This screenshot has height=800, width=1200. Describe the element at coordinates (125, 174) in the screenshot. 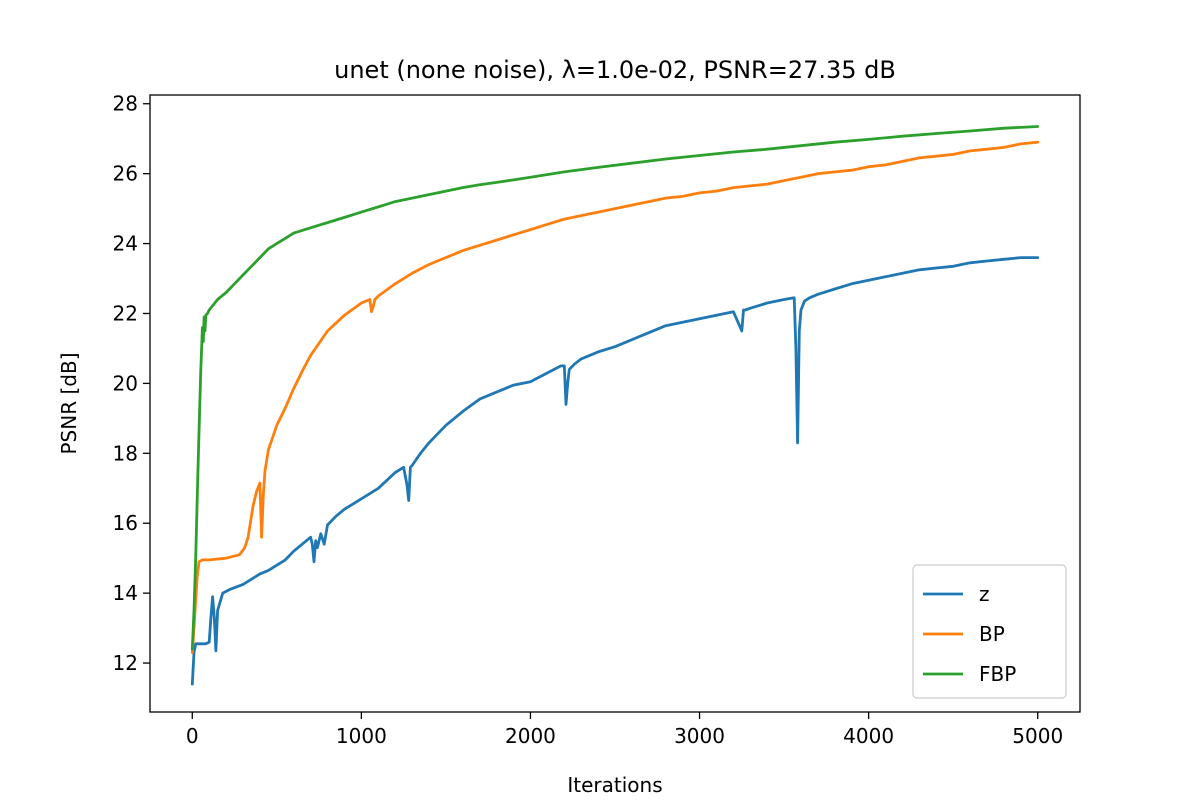

I see `y-tick-label: 26` at that location.